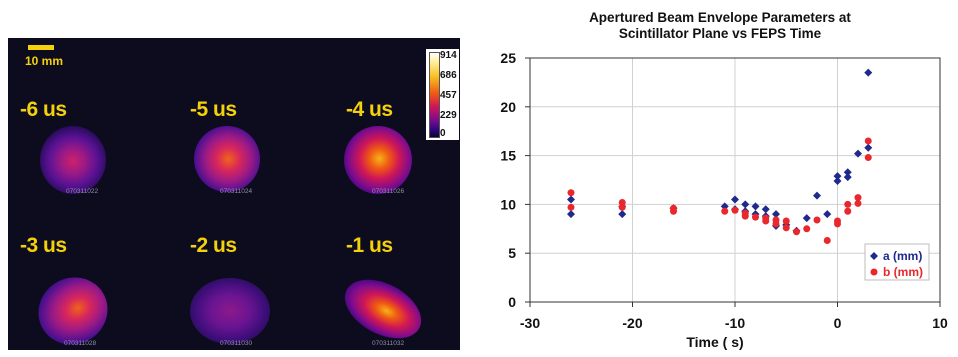  What do you see at coordinates (508, 156) in the screenshot?
I see `y-tick-label: 15` at bounding box center [508, 156].